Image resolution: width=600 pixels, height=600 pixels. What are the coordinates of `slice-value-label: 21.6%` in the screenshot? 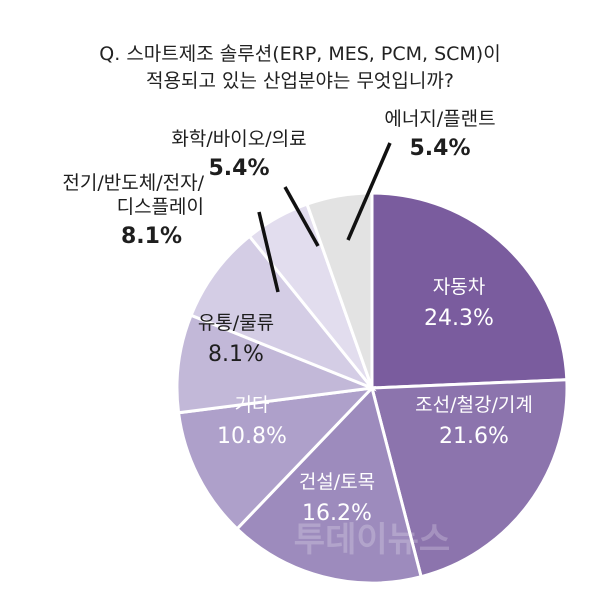 It's located at (474, 436).